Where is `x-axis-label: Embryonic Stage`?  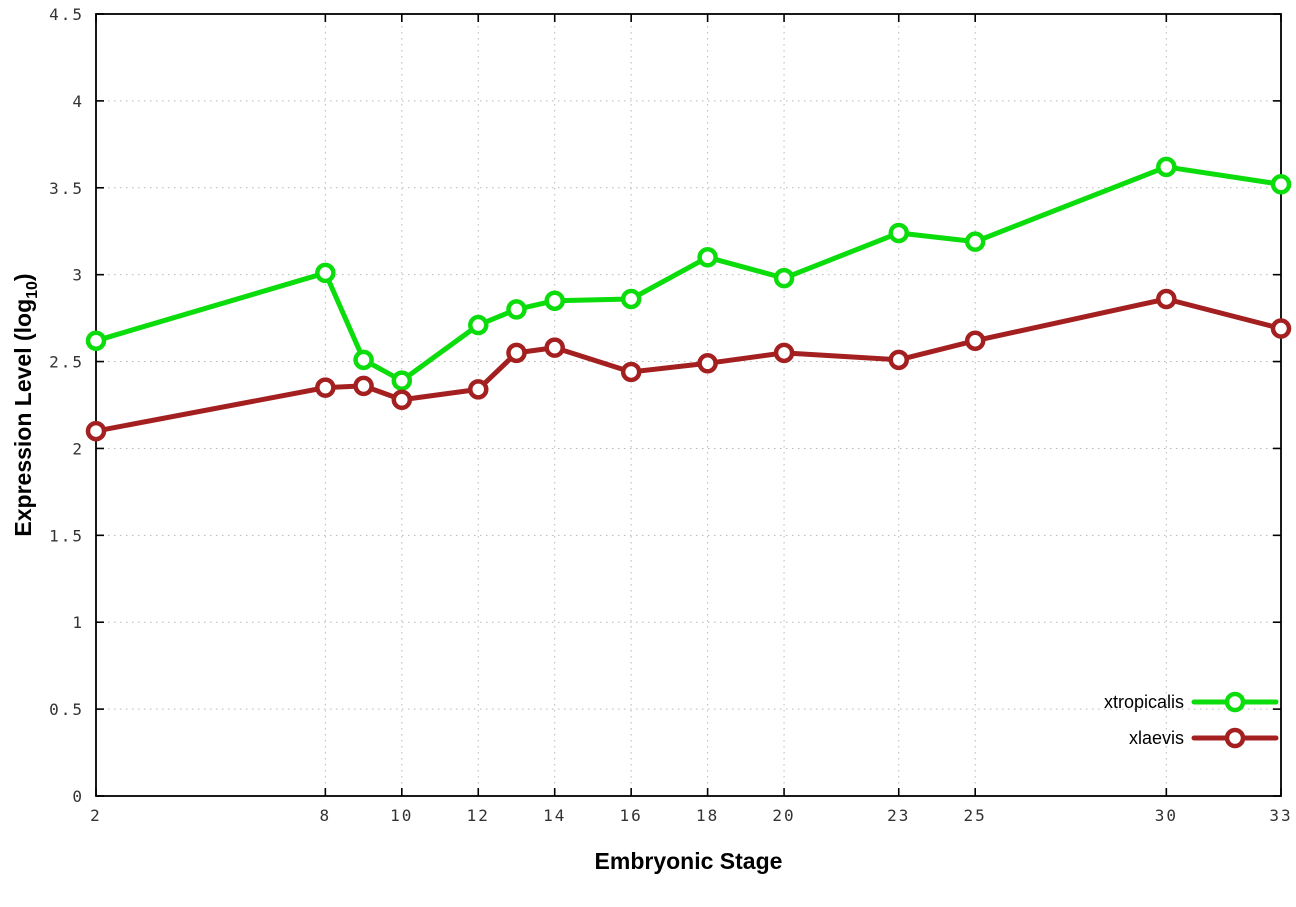
x-axis-label: Embryonic Stage is located at coordinates (689, 861).